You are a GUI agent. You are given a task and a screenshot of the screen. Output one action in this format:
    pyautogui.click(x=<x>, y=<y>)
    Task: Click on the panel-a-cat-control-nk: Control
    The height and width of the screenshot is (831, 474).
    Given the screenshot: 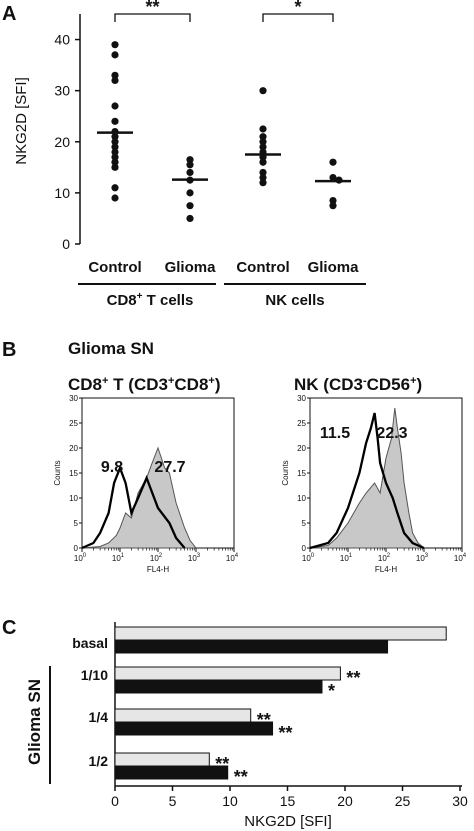 What is the action you would take?
    pyautogui.click(x=262, y=267)
    